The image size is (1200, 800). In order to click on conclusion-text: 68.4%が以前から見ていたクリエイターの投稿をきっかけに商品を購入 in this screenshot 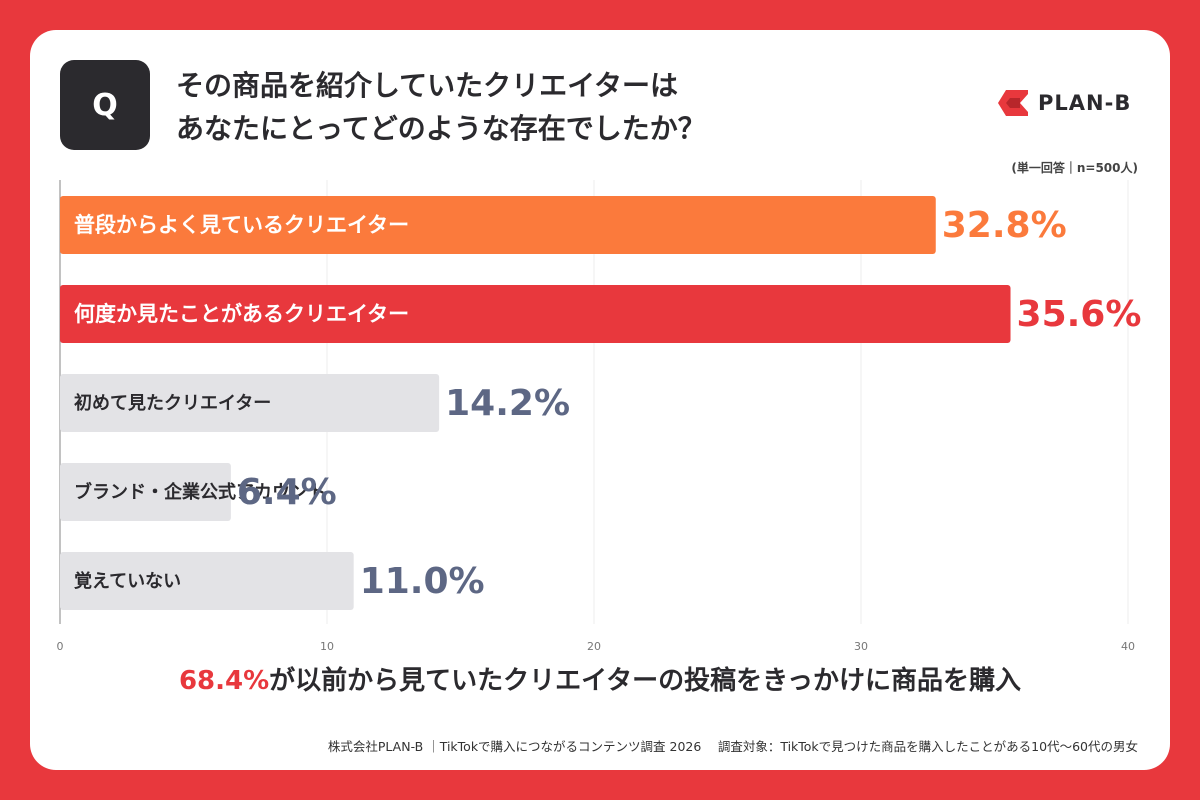, I will do `click(600, 678)`.